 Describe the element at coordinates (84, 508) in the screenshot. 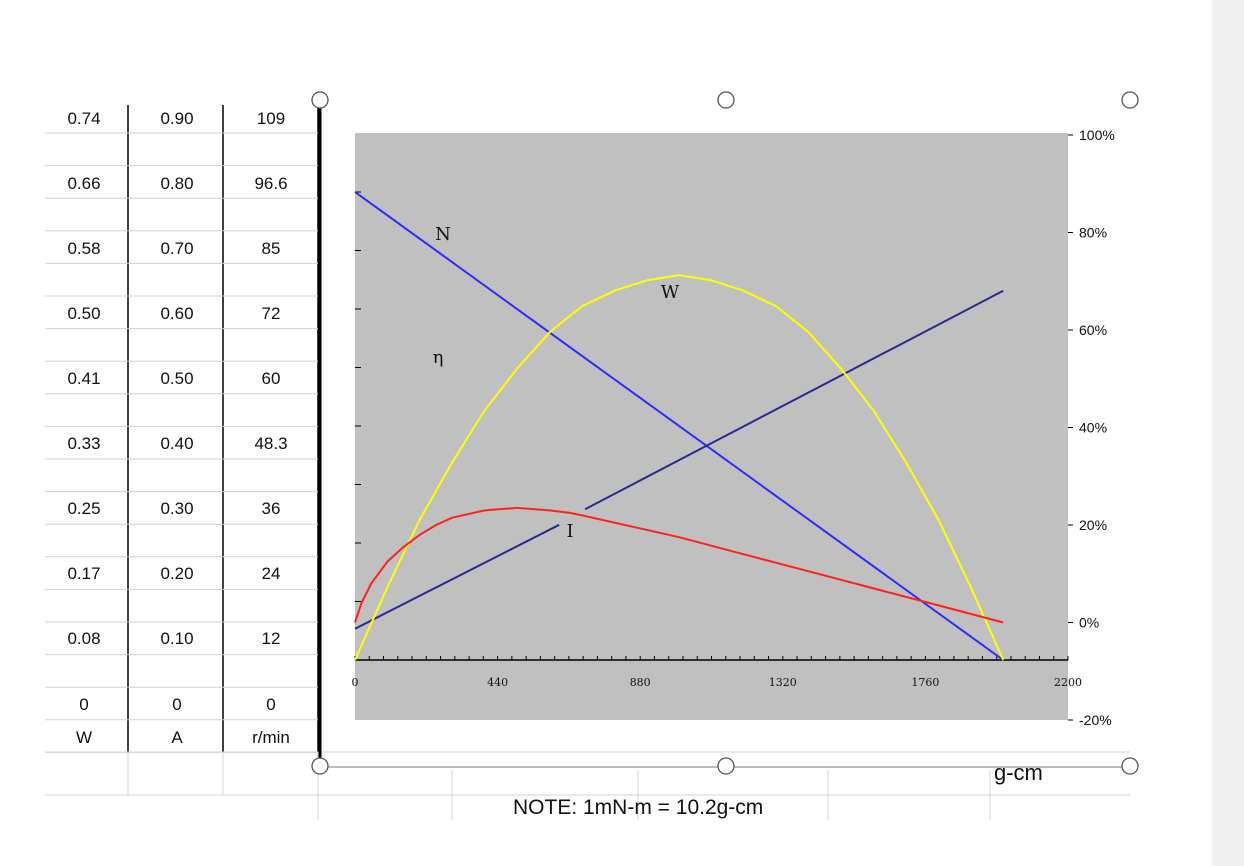

I see `table-cell-w: 0.25` at that location.